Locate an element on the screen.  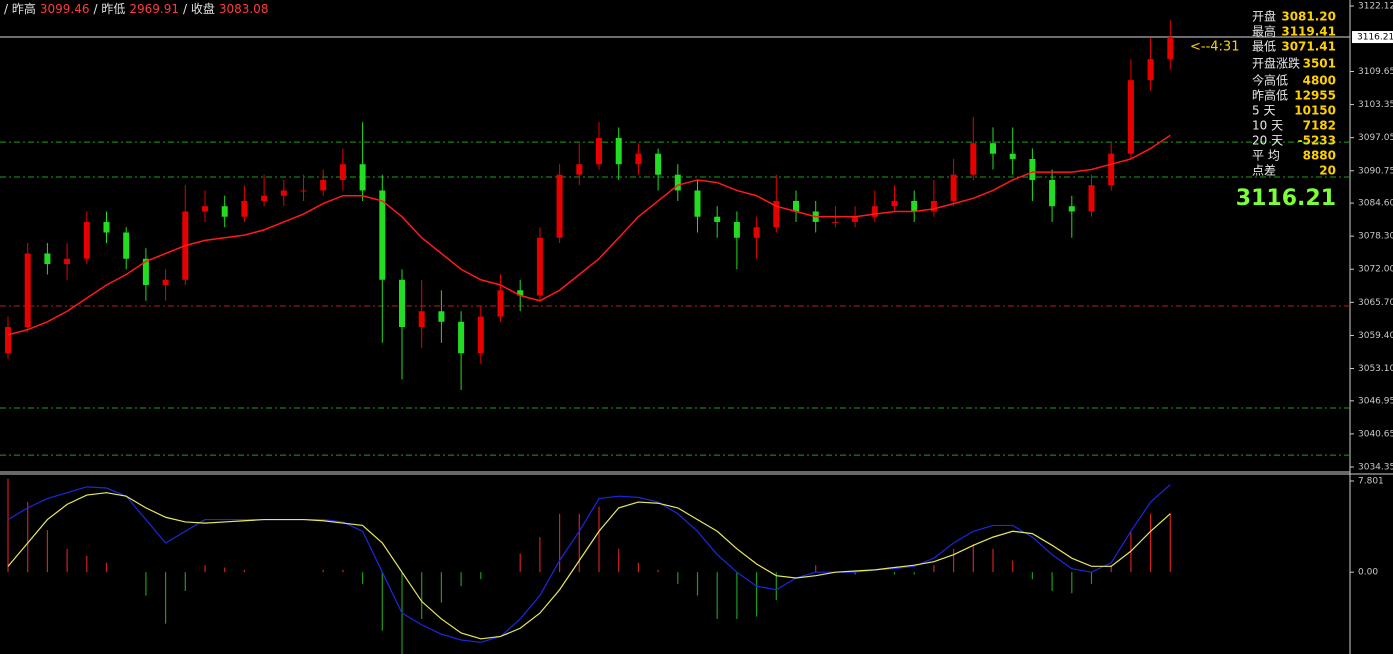
info-value: 12955 is located at coordinates (1315, 96).